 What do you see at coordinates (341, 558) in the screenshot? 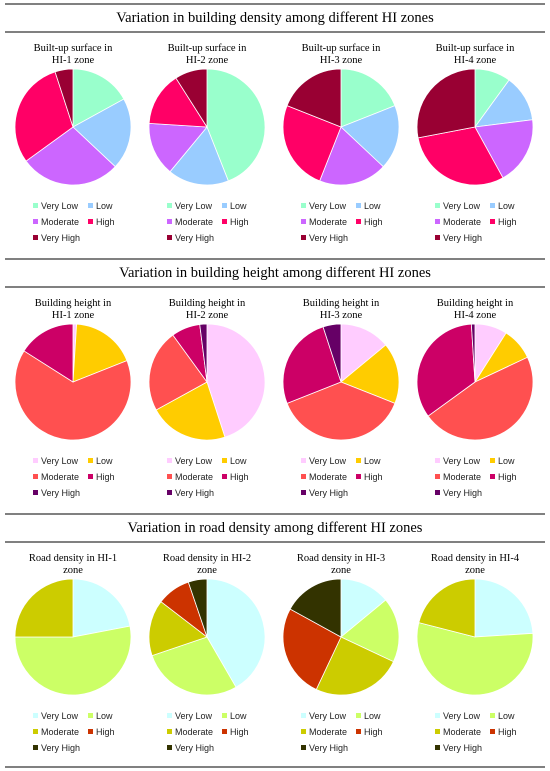
I see `pie-title-line: Road density in HI-3` at bounding box center [341, 558].